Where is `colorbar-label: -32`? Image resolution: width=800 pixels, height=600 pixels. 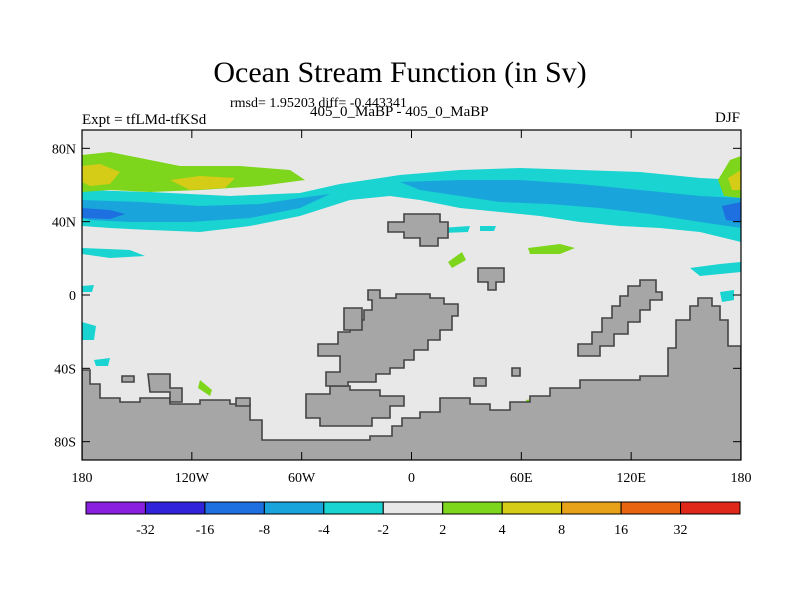 colorbar-label: -32 is located at coordinates (145, 530).